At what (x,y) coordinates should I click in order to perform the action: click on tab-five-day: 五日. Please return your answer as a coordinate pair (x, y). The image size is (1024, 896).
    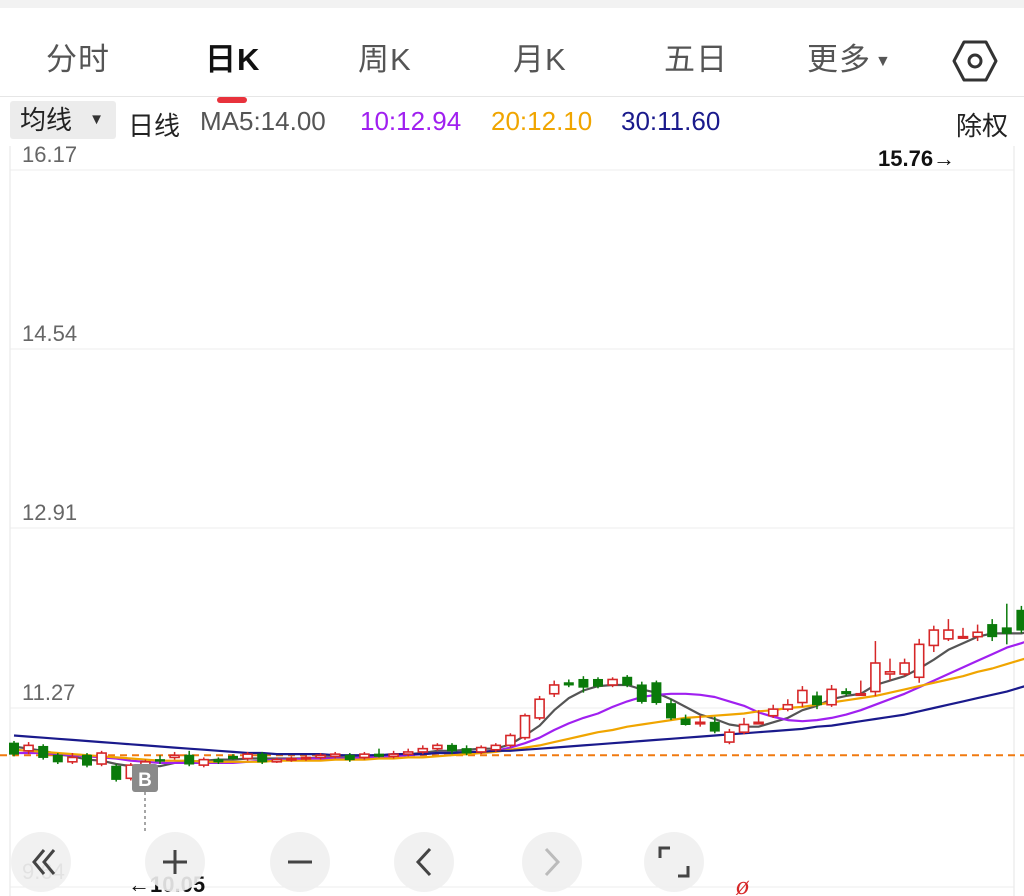
    Looking at the image, I should click on (696, 59).